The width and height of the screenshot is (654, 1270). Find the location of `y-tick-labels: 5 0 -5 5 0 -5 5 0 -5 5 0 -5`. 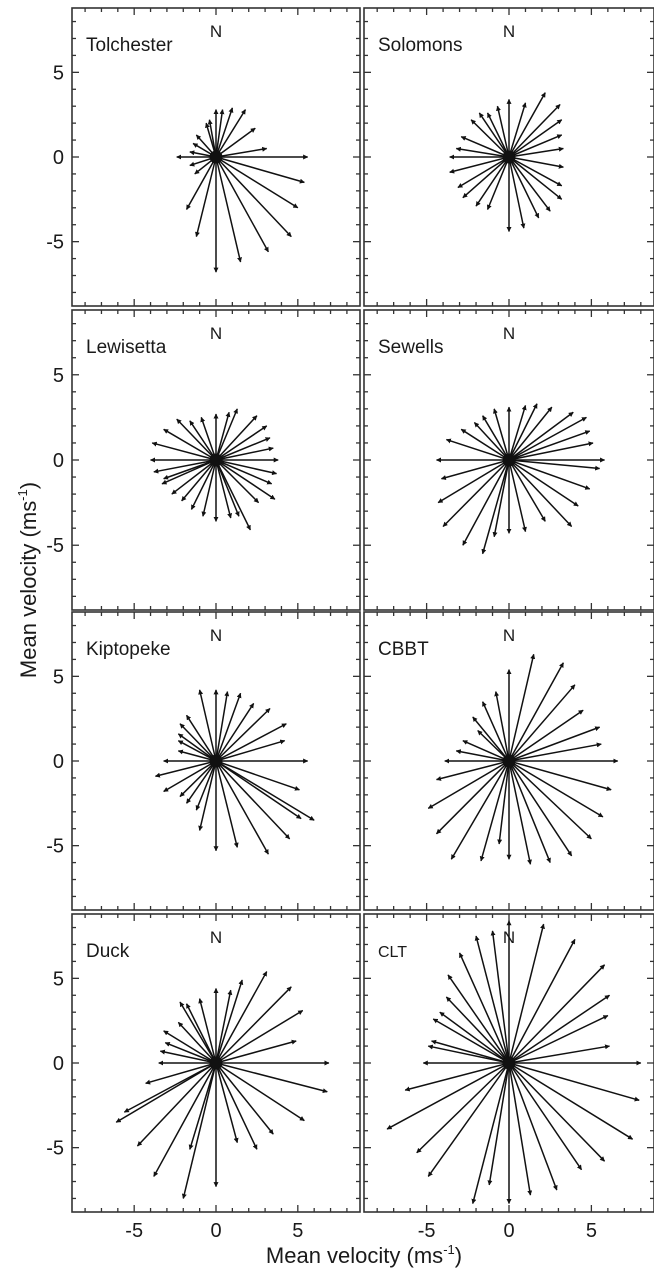

y-tick-labels: 5 0 -5 5 0 -5 5 0 -5 5 0 -5 is located at coordinates (55, 610).